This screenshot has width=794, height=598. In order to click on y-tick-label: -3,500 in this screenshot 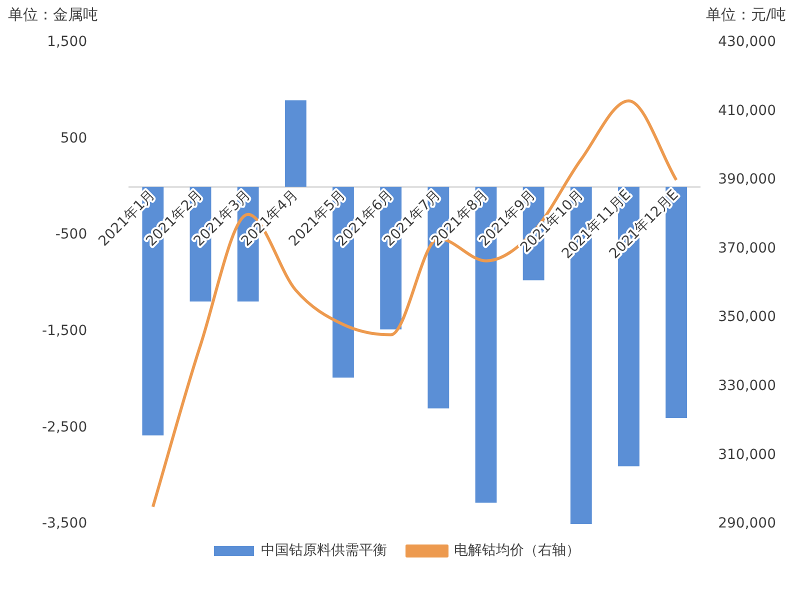, I will do `click(65, 524)`.